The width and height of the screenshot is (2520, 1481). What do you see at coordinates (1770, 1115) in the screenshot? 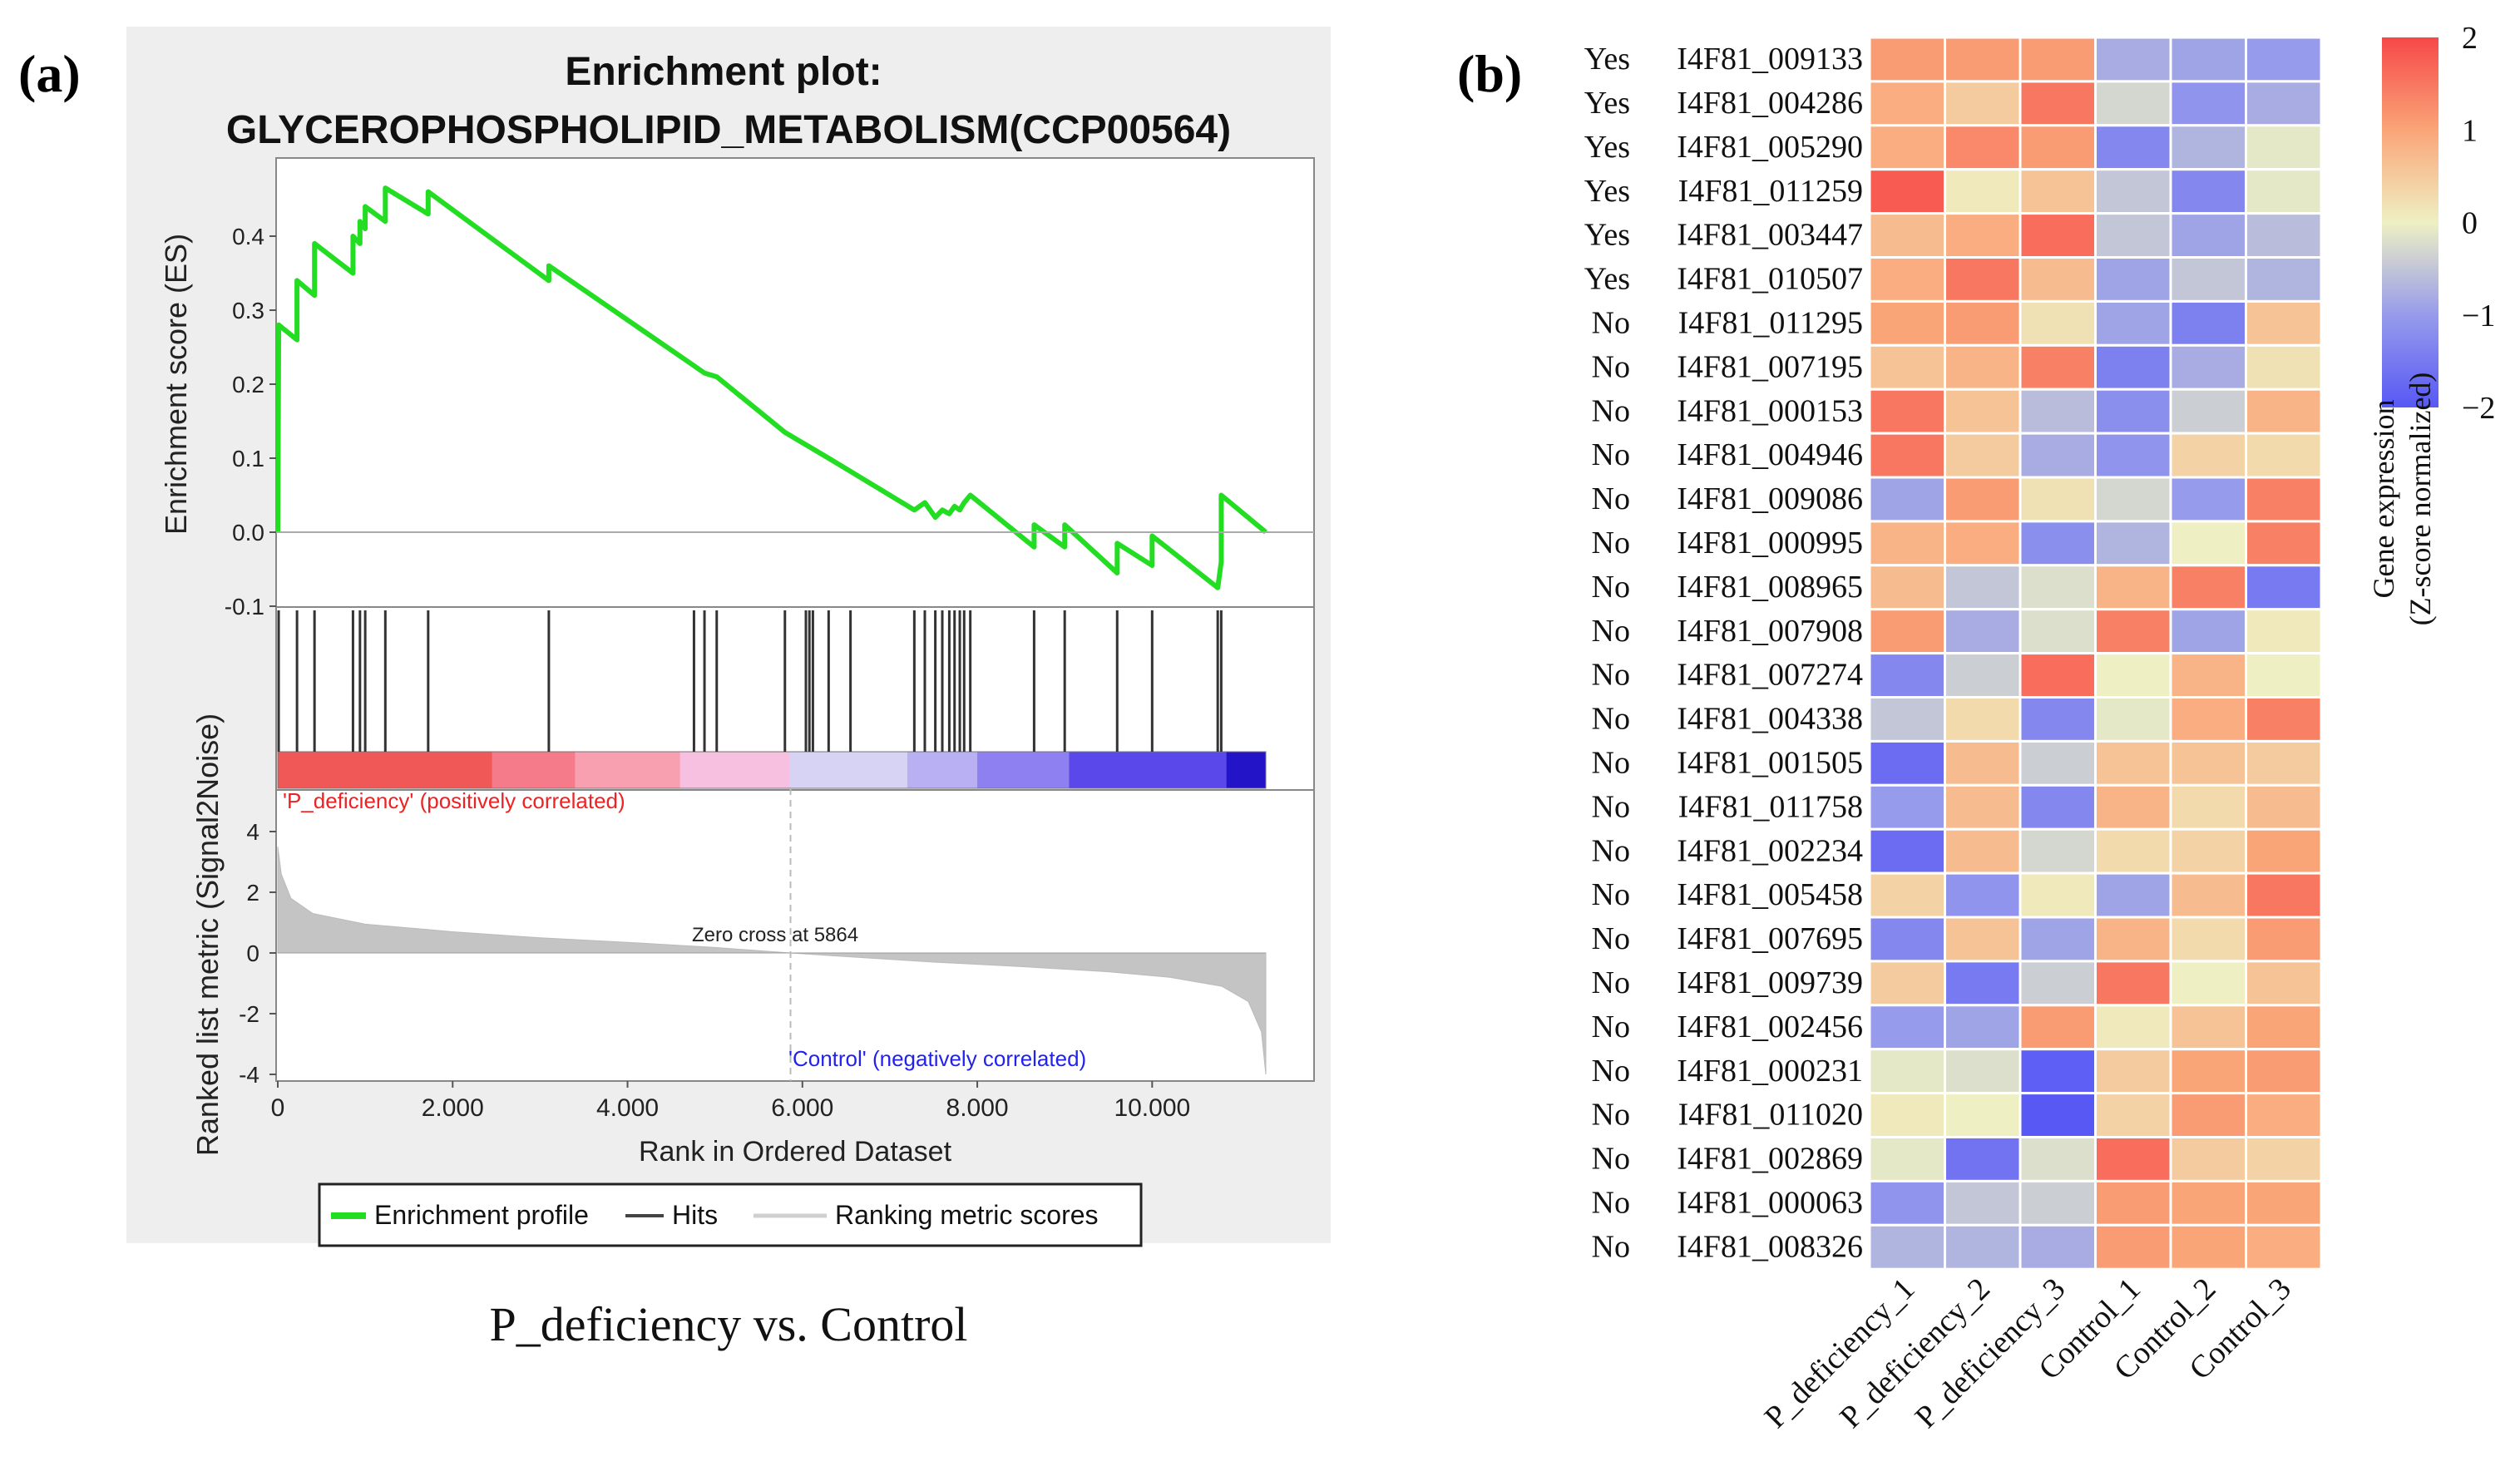
I see `heatmap-row-gene: I4F81_011020` at bounding box center [1770, 1115].